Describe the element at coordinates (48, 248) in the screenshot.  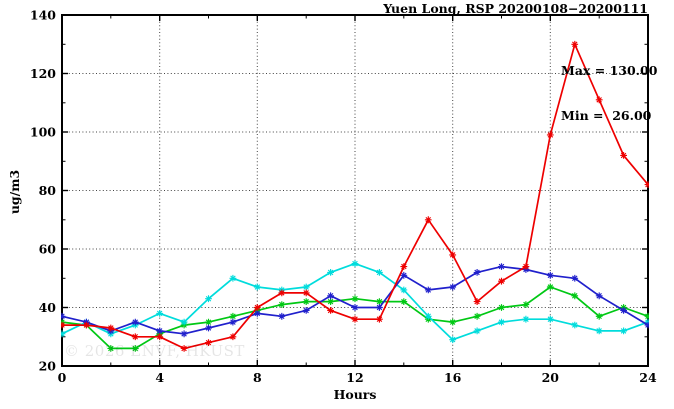
I see `y-tick-label: 60` at that location.